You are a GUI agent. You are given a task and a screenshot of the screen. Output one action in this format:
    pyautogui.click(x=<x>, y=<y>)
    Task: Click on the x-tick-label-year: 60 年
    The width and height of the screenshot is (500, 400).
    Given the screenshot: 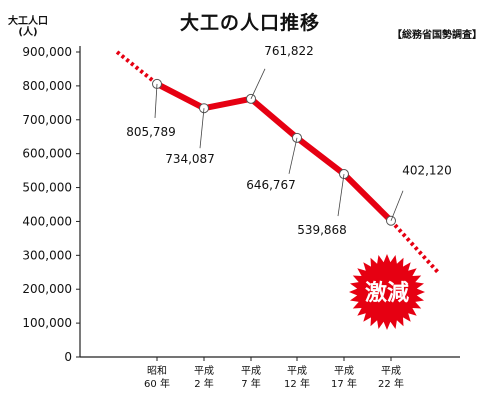 What is the action you would take?
    pyautogui.click(x=157, y=383)
    